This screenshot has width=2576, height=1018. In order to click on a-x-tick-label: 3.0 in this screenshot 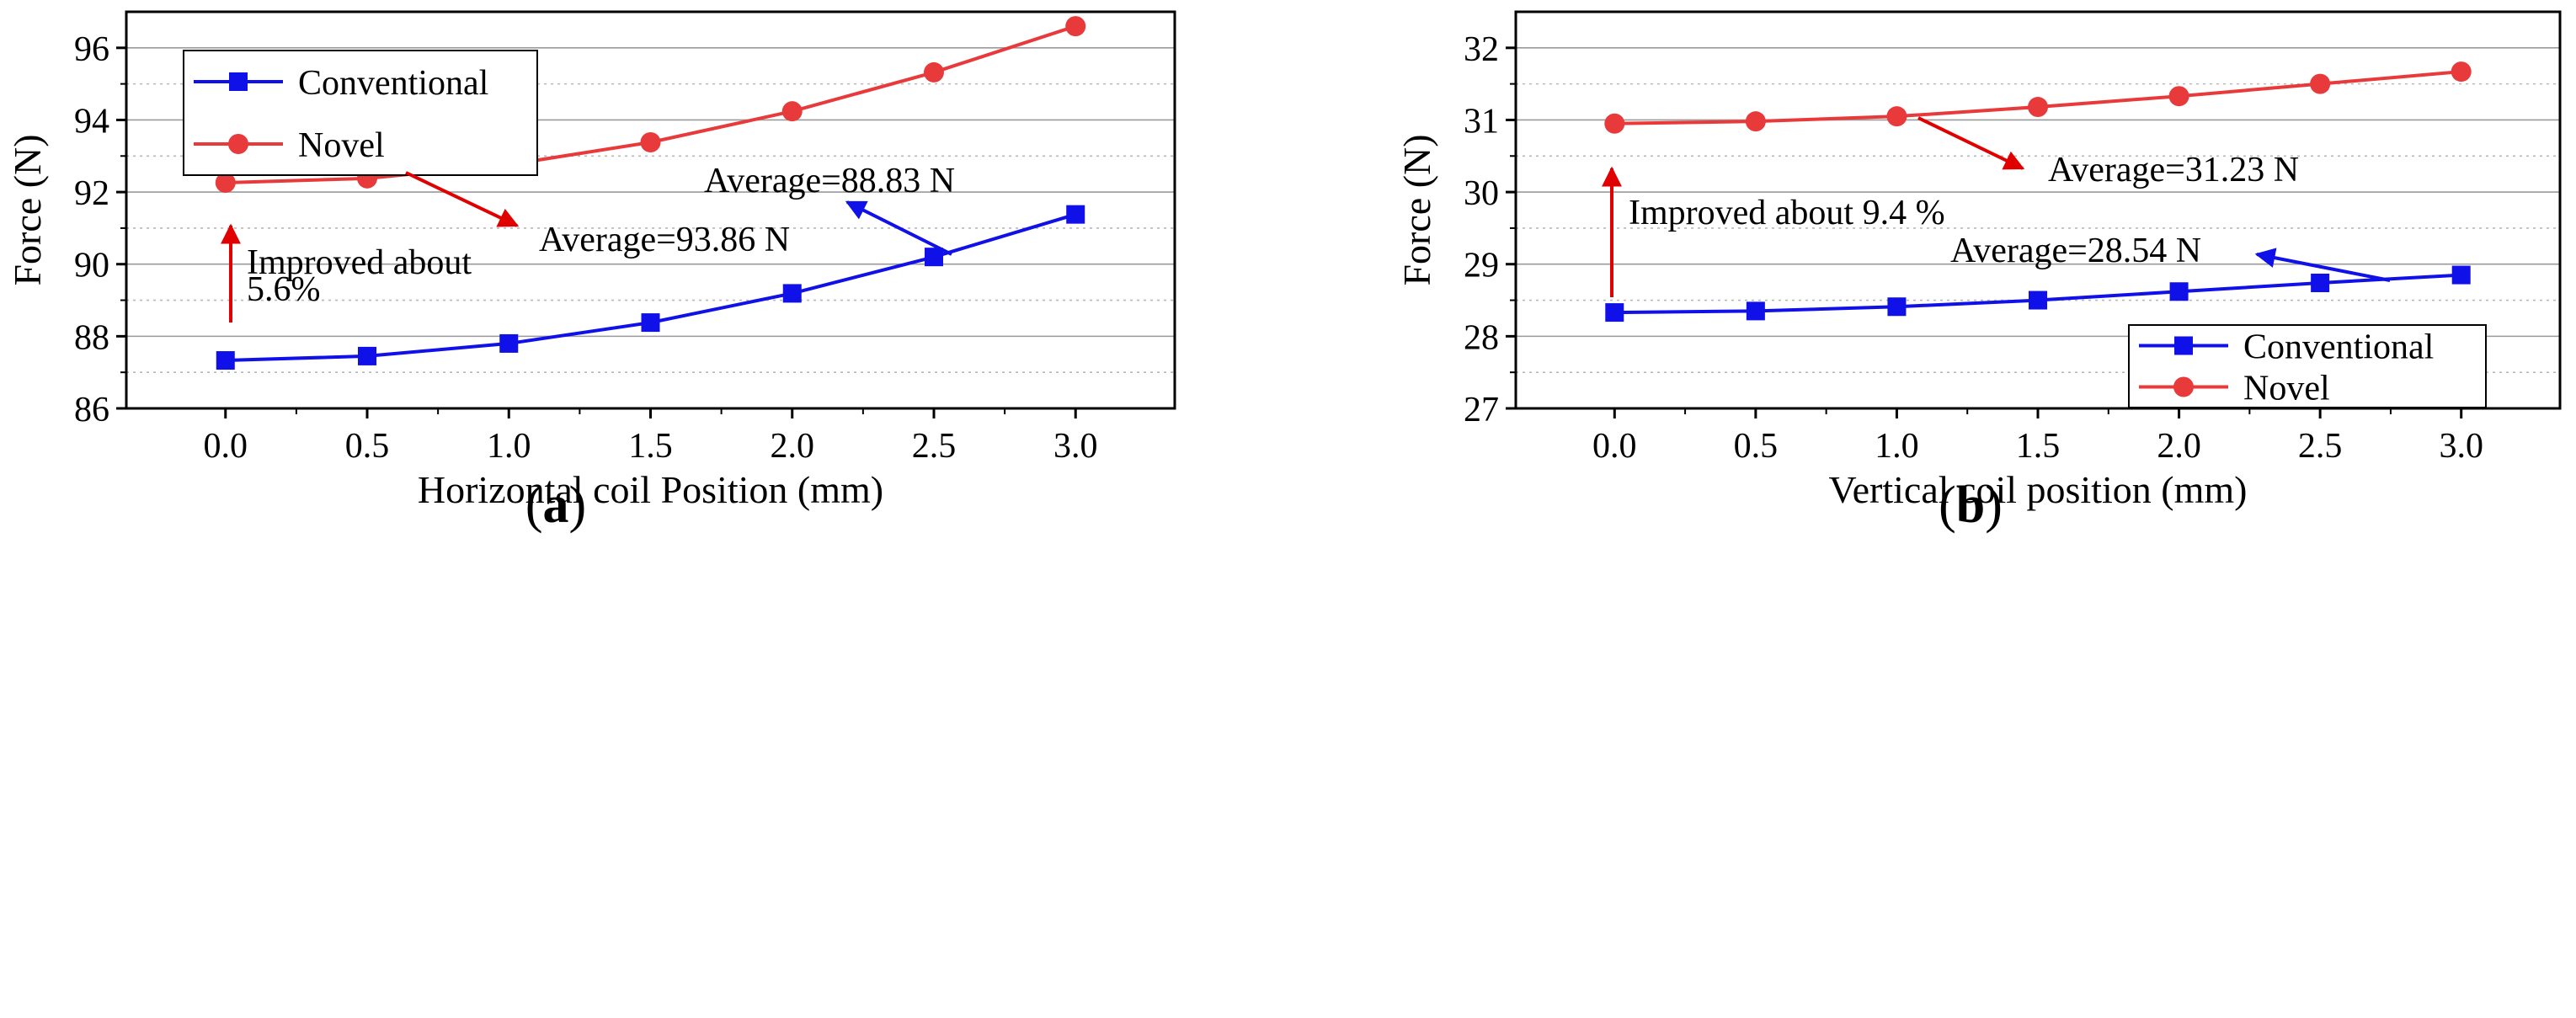, I will do `click(1075, 447)`.